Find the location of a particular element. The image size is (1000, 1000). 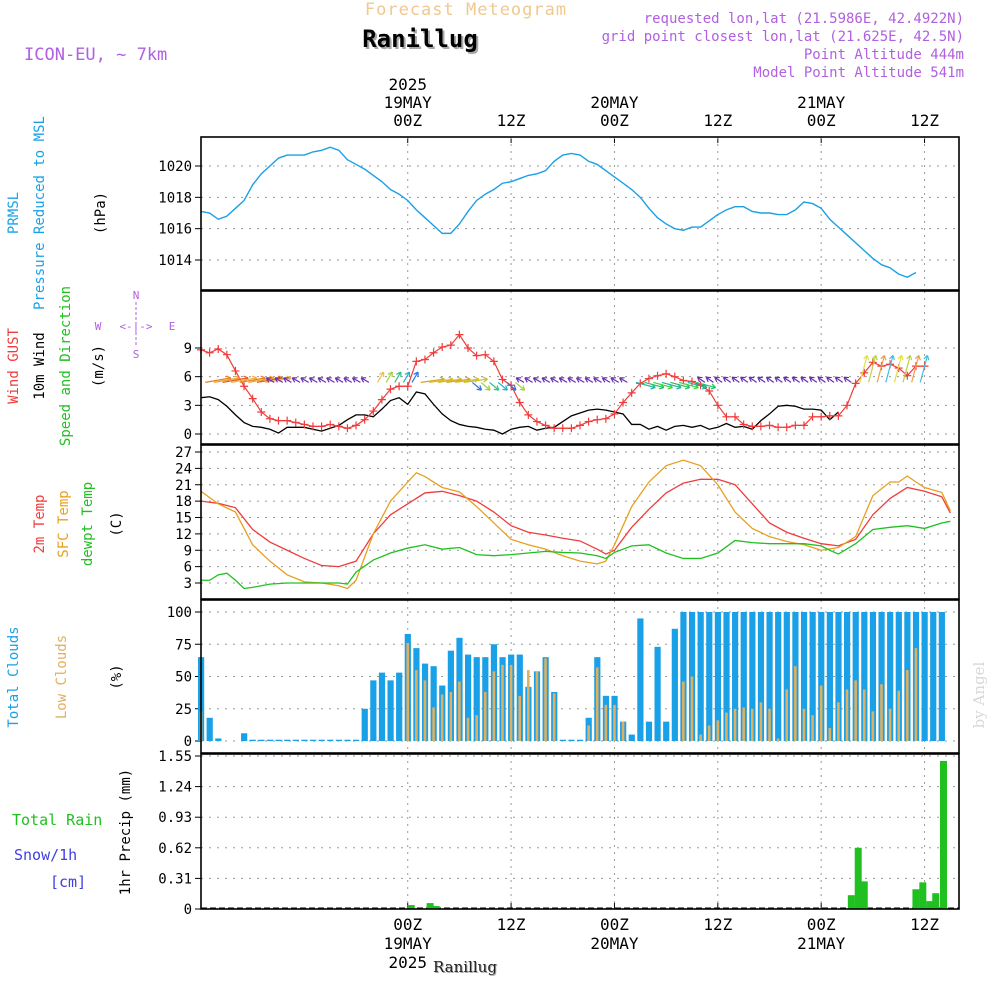

chart-title: Ranillug is located at coordinates (420, 39).